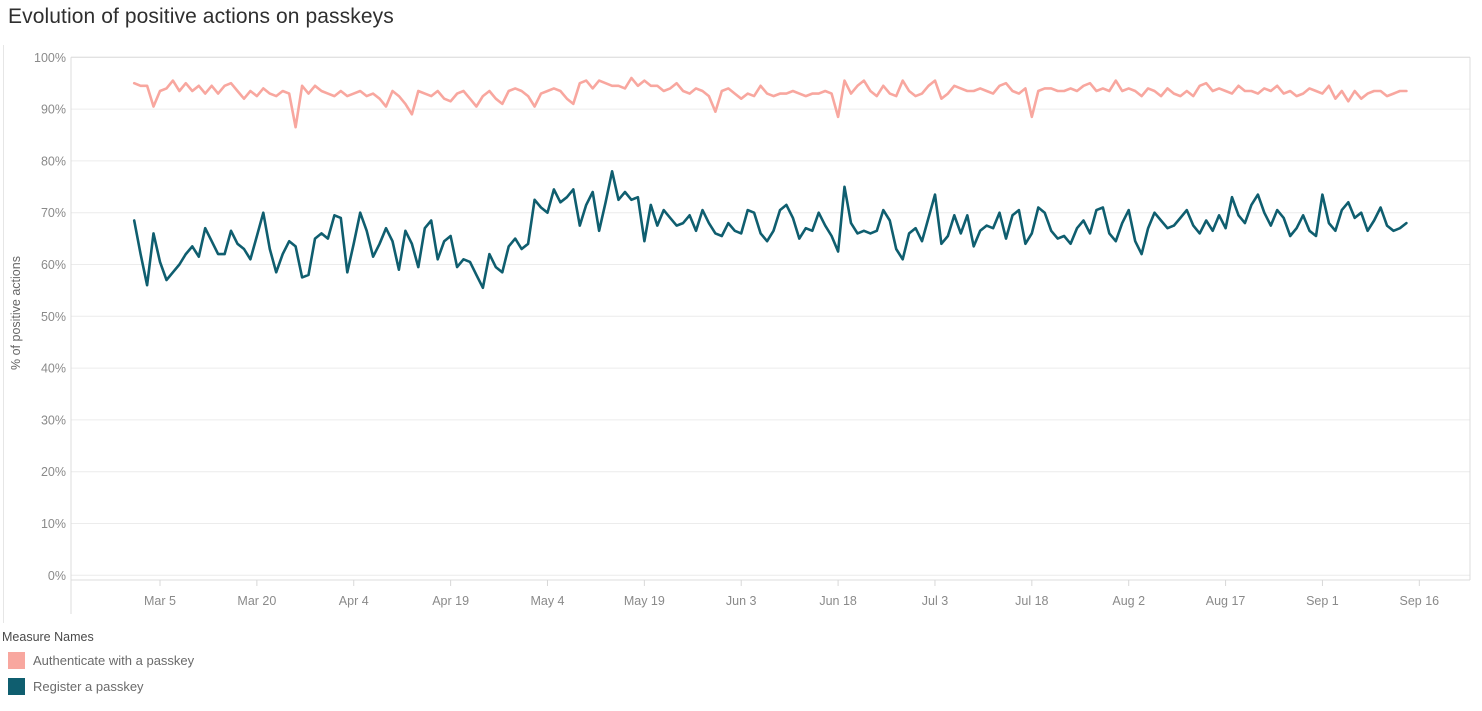 This screenshot has height=711, width=1482. What do you see at coordinates (53, 472) in the screenshot?
I see `y-tick-label: 20%` at bounding box center [53, 472].